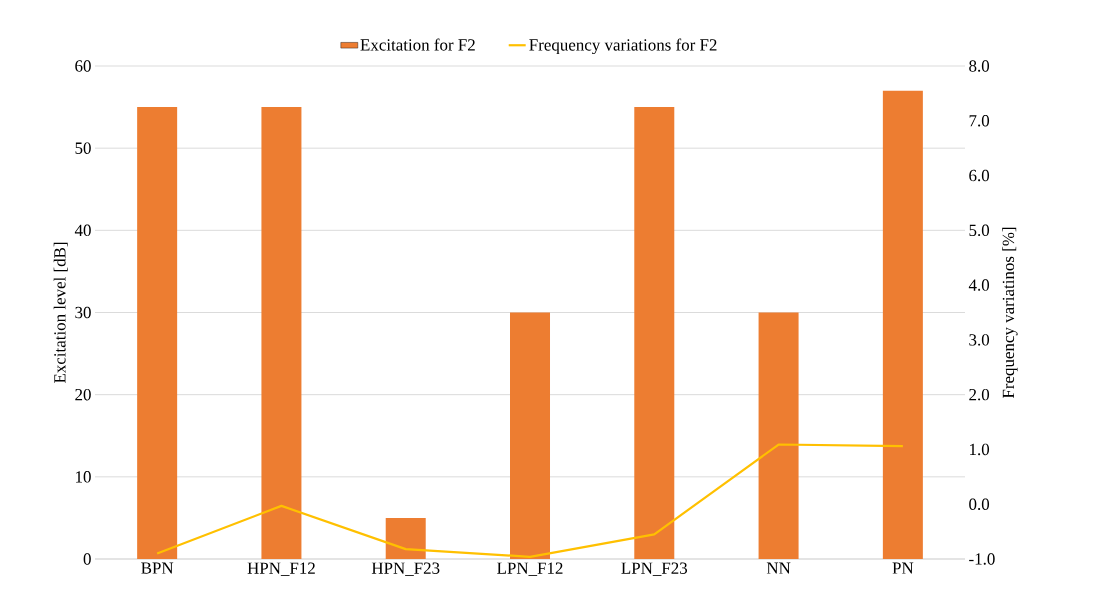  What do you see at coordinates (979, 340) in the screenshot?
I see `y2-tick-label: 3.0` at bounding box center [979, 340].